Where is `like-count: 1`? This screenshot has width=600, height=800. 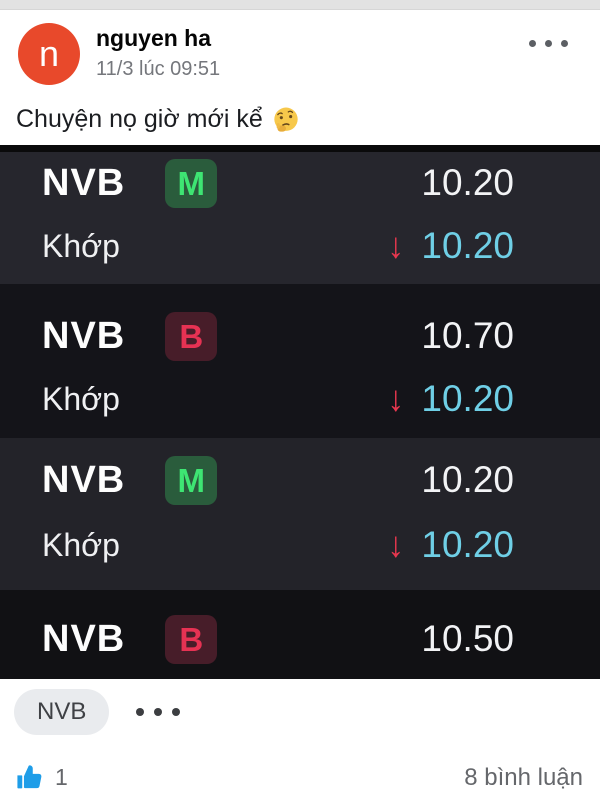
like-count: 1 is located at coordinates (61, 777).